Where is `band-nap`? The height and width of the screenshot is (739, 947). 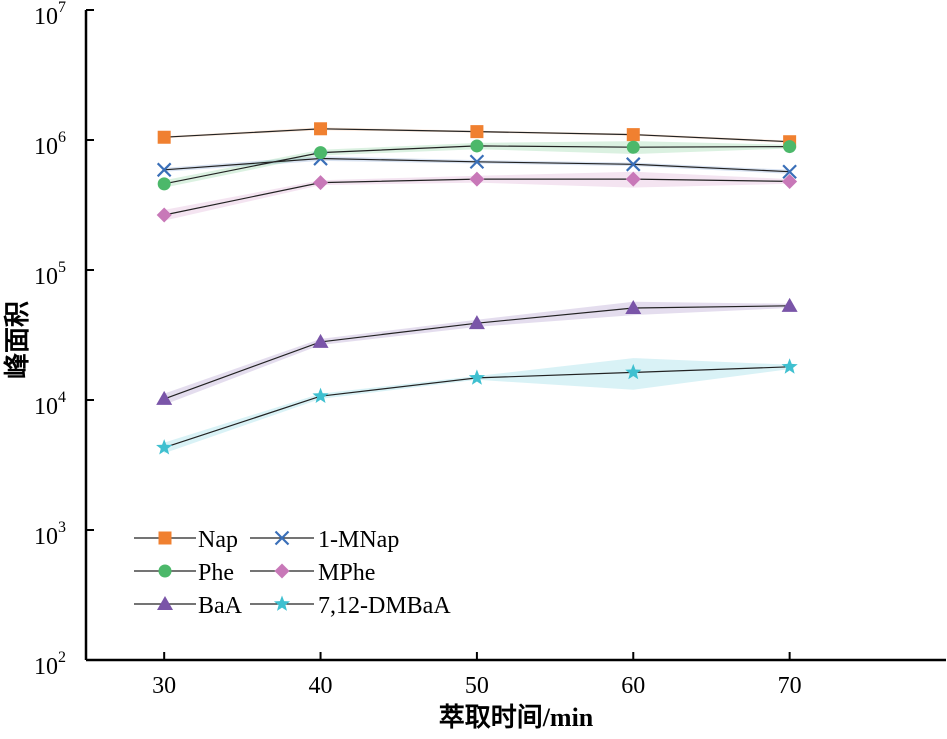 band-nap is located at coordinates (477, 135).